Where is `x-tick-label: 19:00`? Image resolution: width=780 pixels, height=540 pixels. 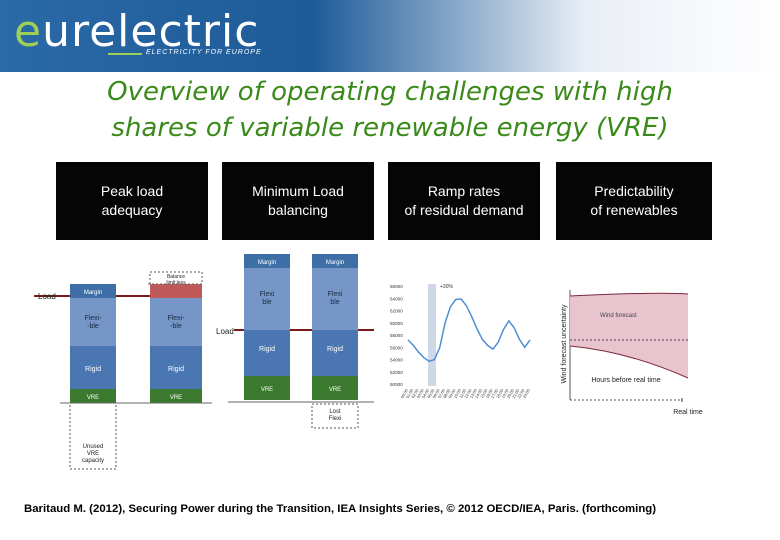
x-tick-label: 19:00 is located at coordinates (505, 393).